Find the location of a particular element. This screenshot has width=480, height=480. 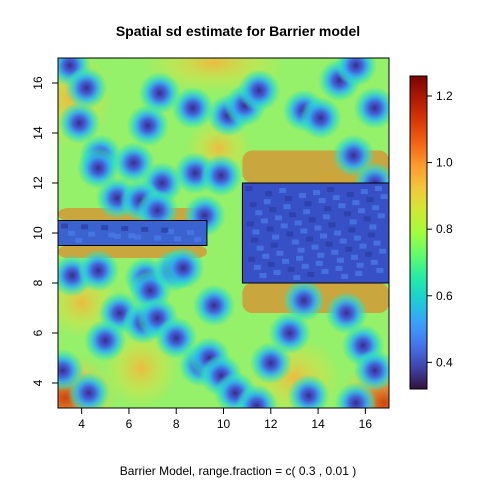

x-tick-label: 12 is located at coordinates (271, 424).